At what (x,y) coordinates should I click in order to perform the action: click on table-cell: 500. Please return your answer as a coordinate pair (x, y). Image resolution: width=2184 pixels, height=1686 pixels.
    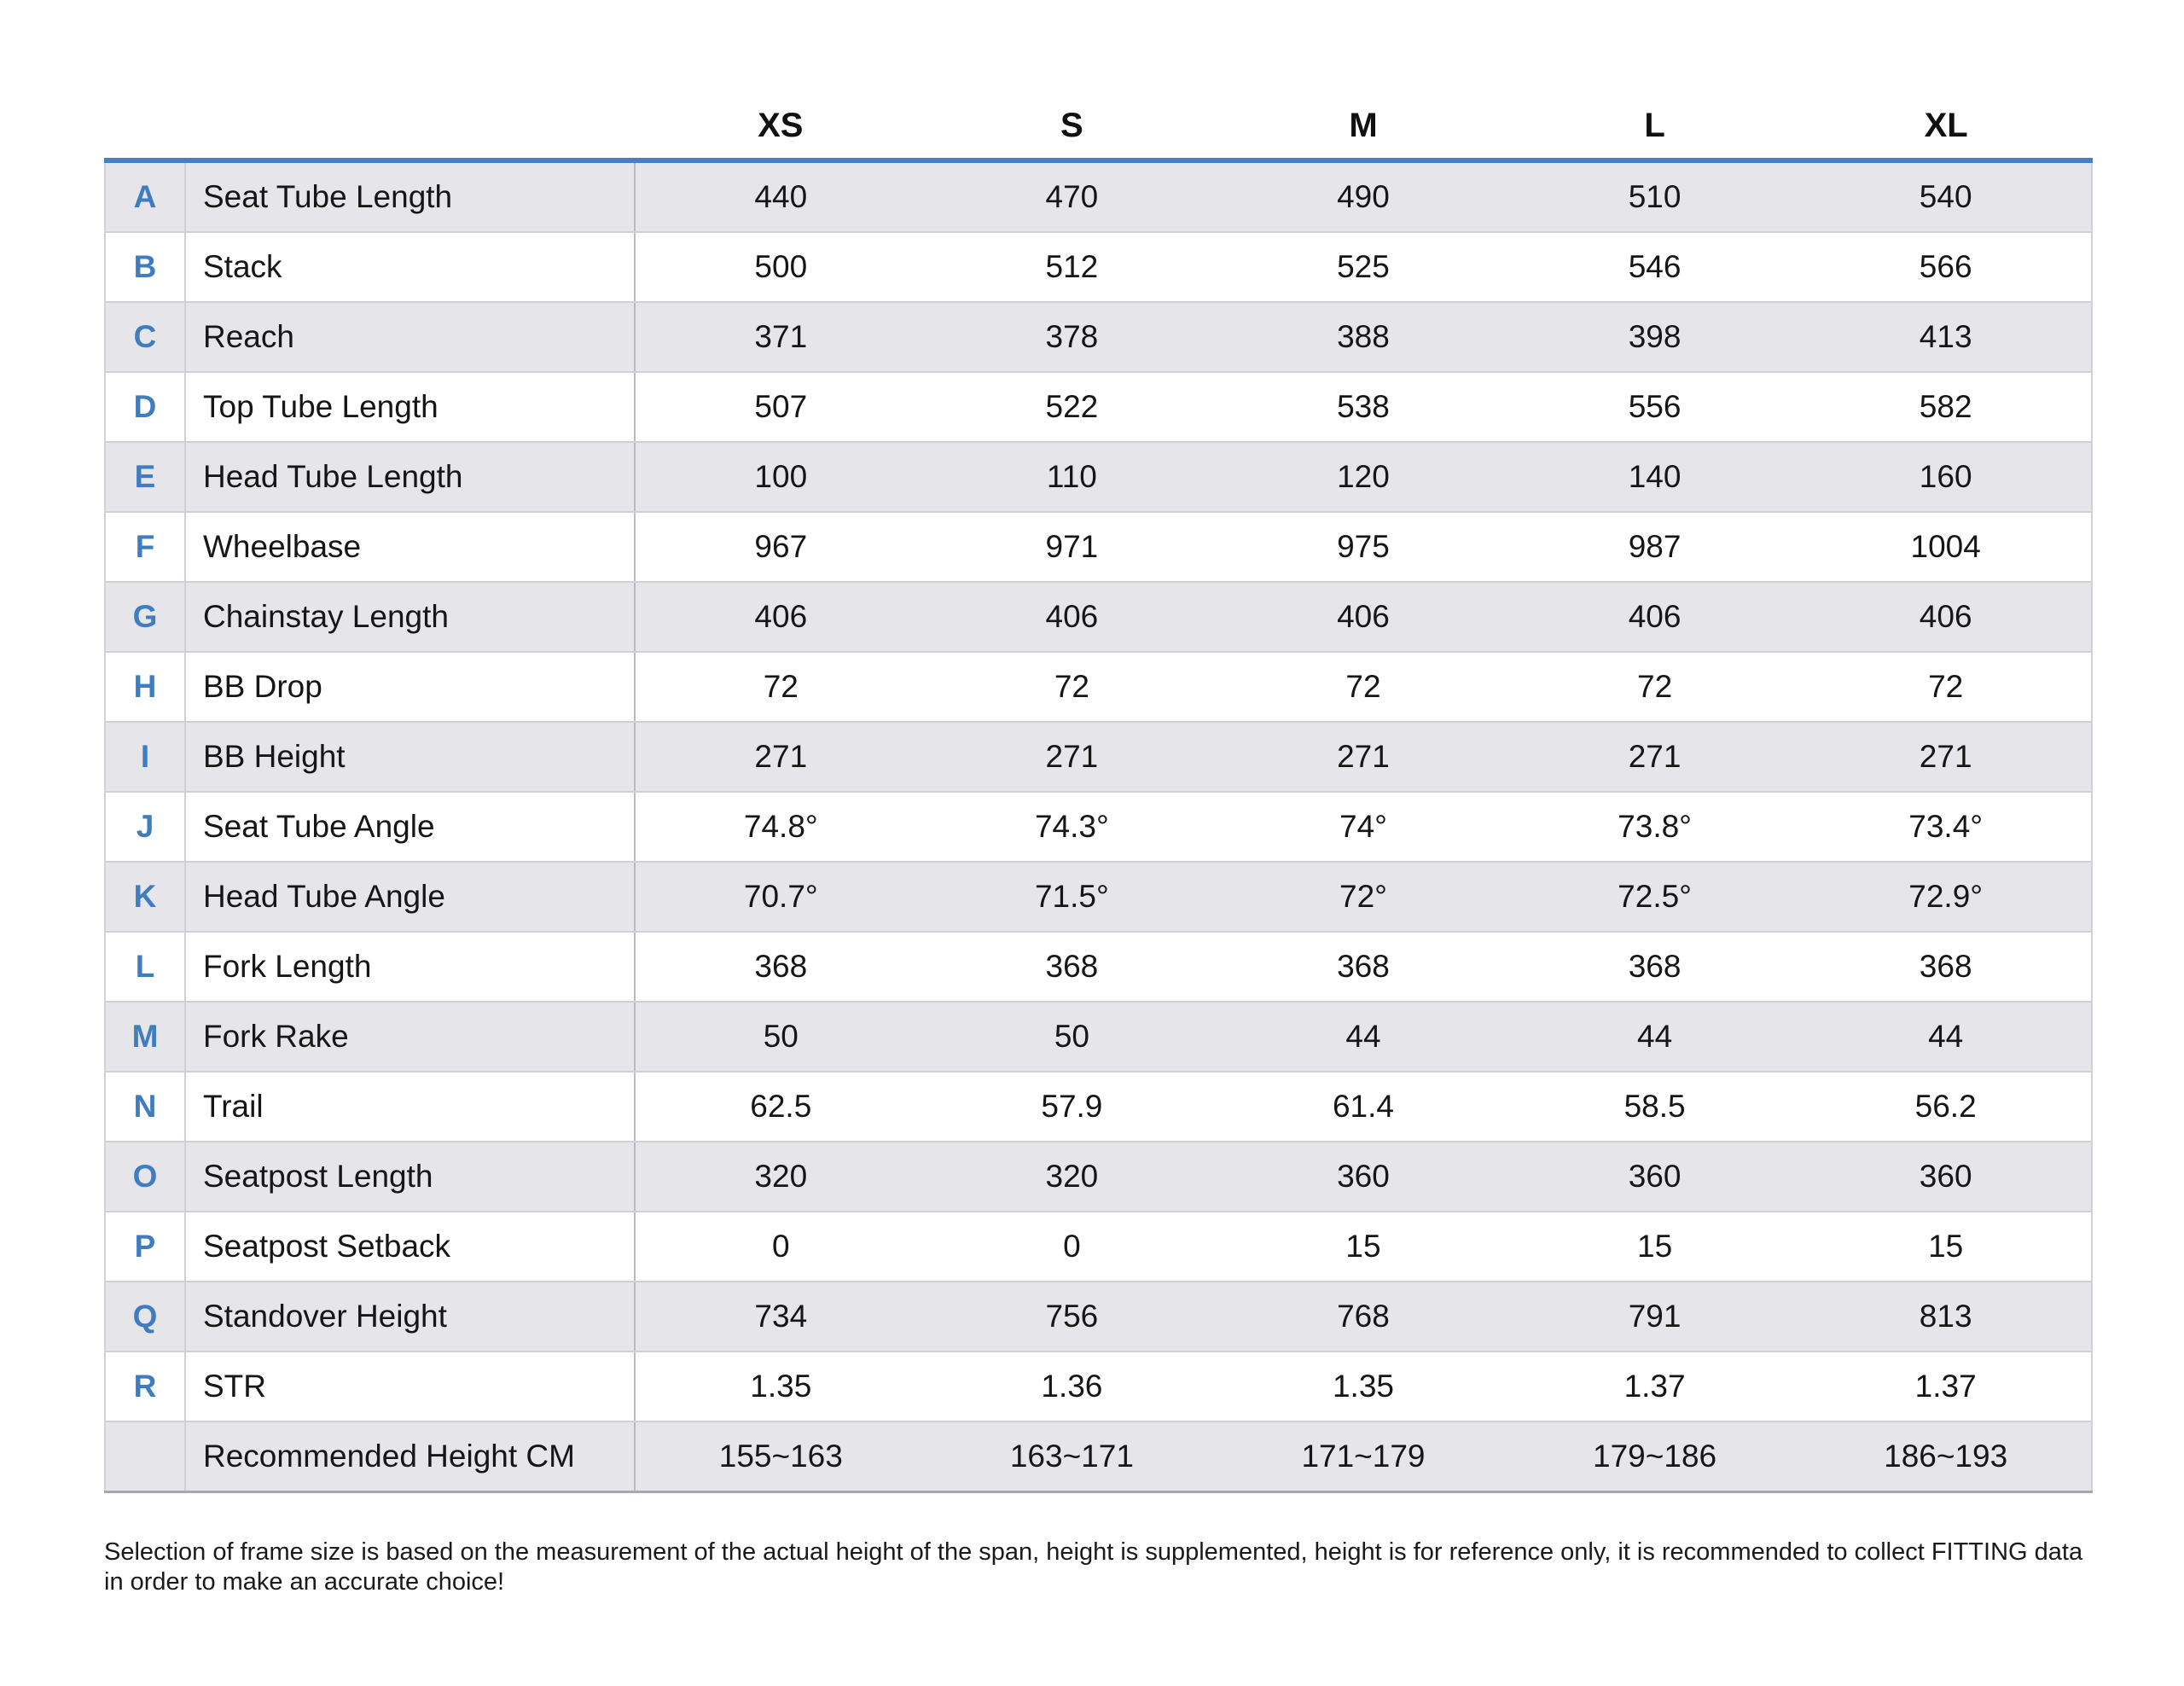
    Looking at the image, I should click on (781, 267).